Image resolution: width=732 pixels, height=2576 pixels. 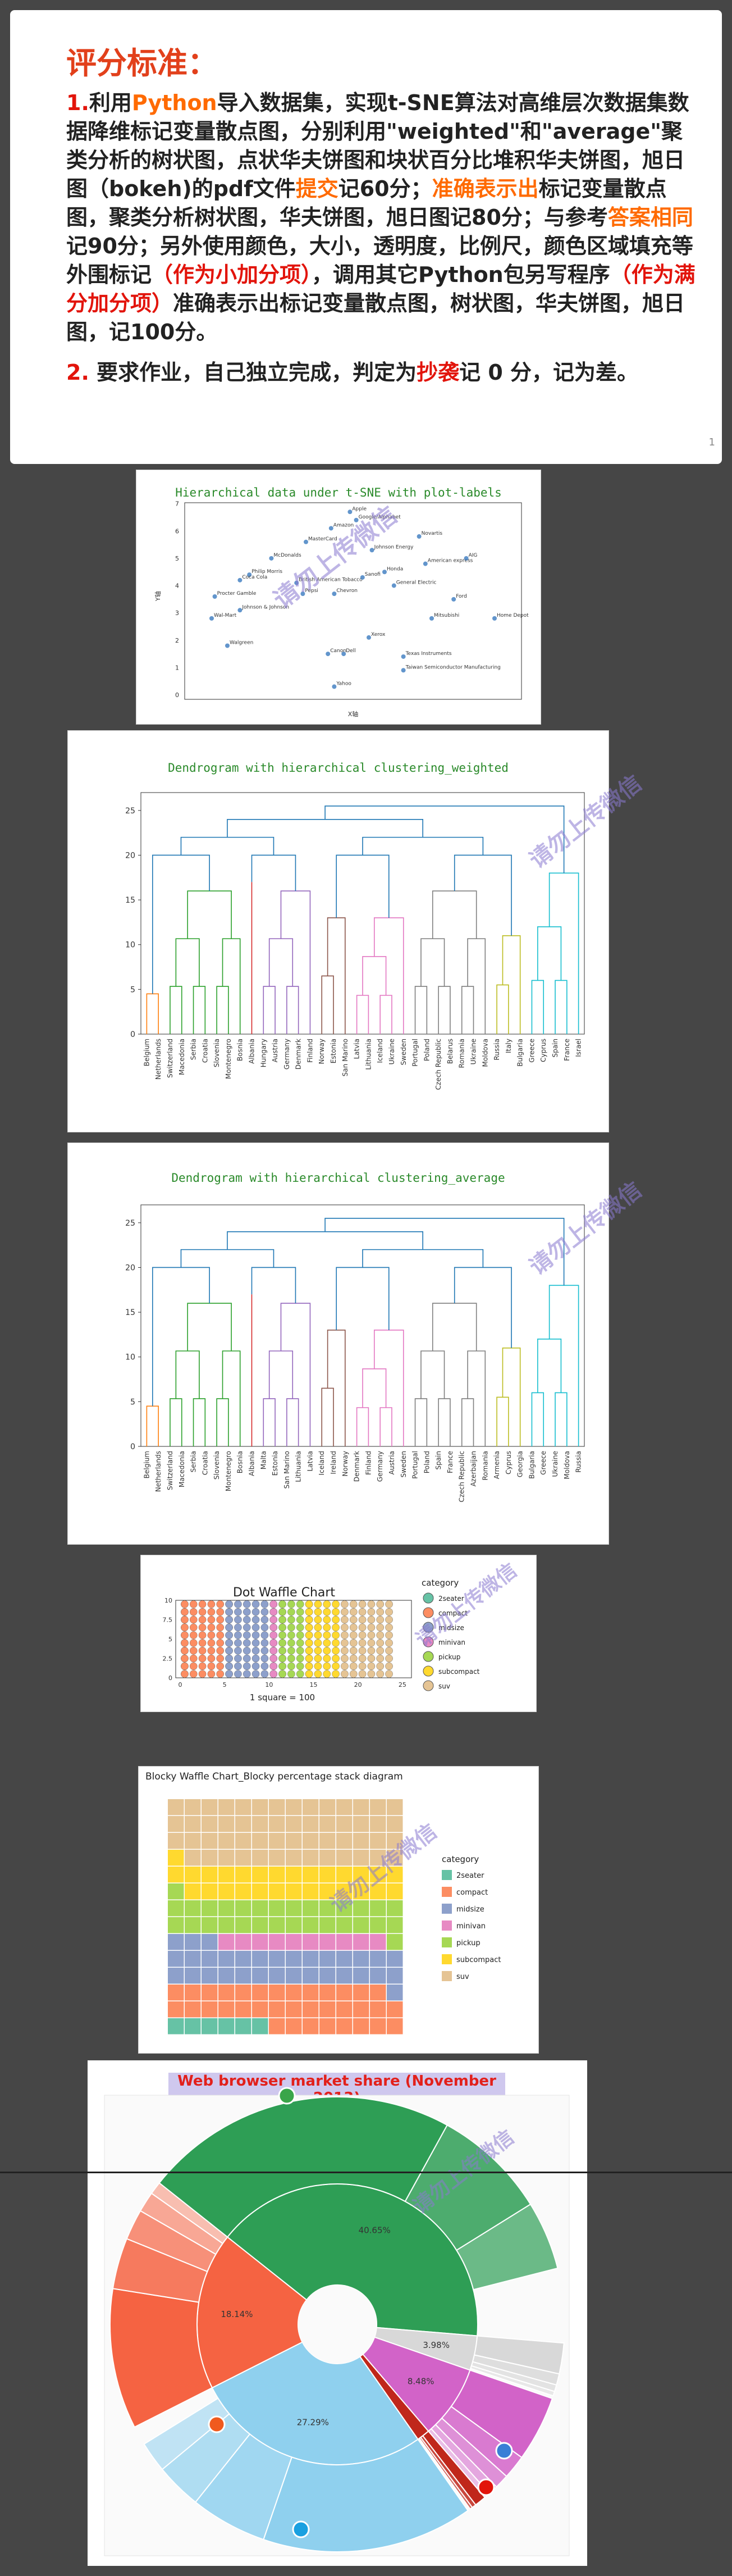 What do you see at coordinates (462, 1053) in the screenshot?
I see `leaf-label: Romania` at bounding box center [462, 1053].